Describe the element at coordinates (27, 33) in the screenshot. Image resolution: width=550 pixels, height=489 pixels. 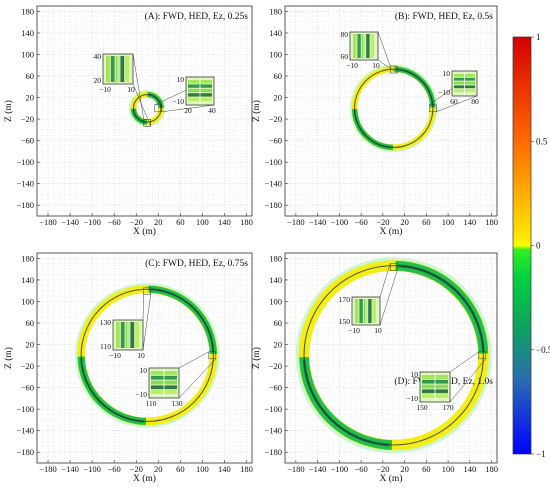
I see `y-tick-label: 140` at that location.